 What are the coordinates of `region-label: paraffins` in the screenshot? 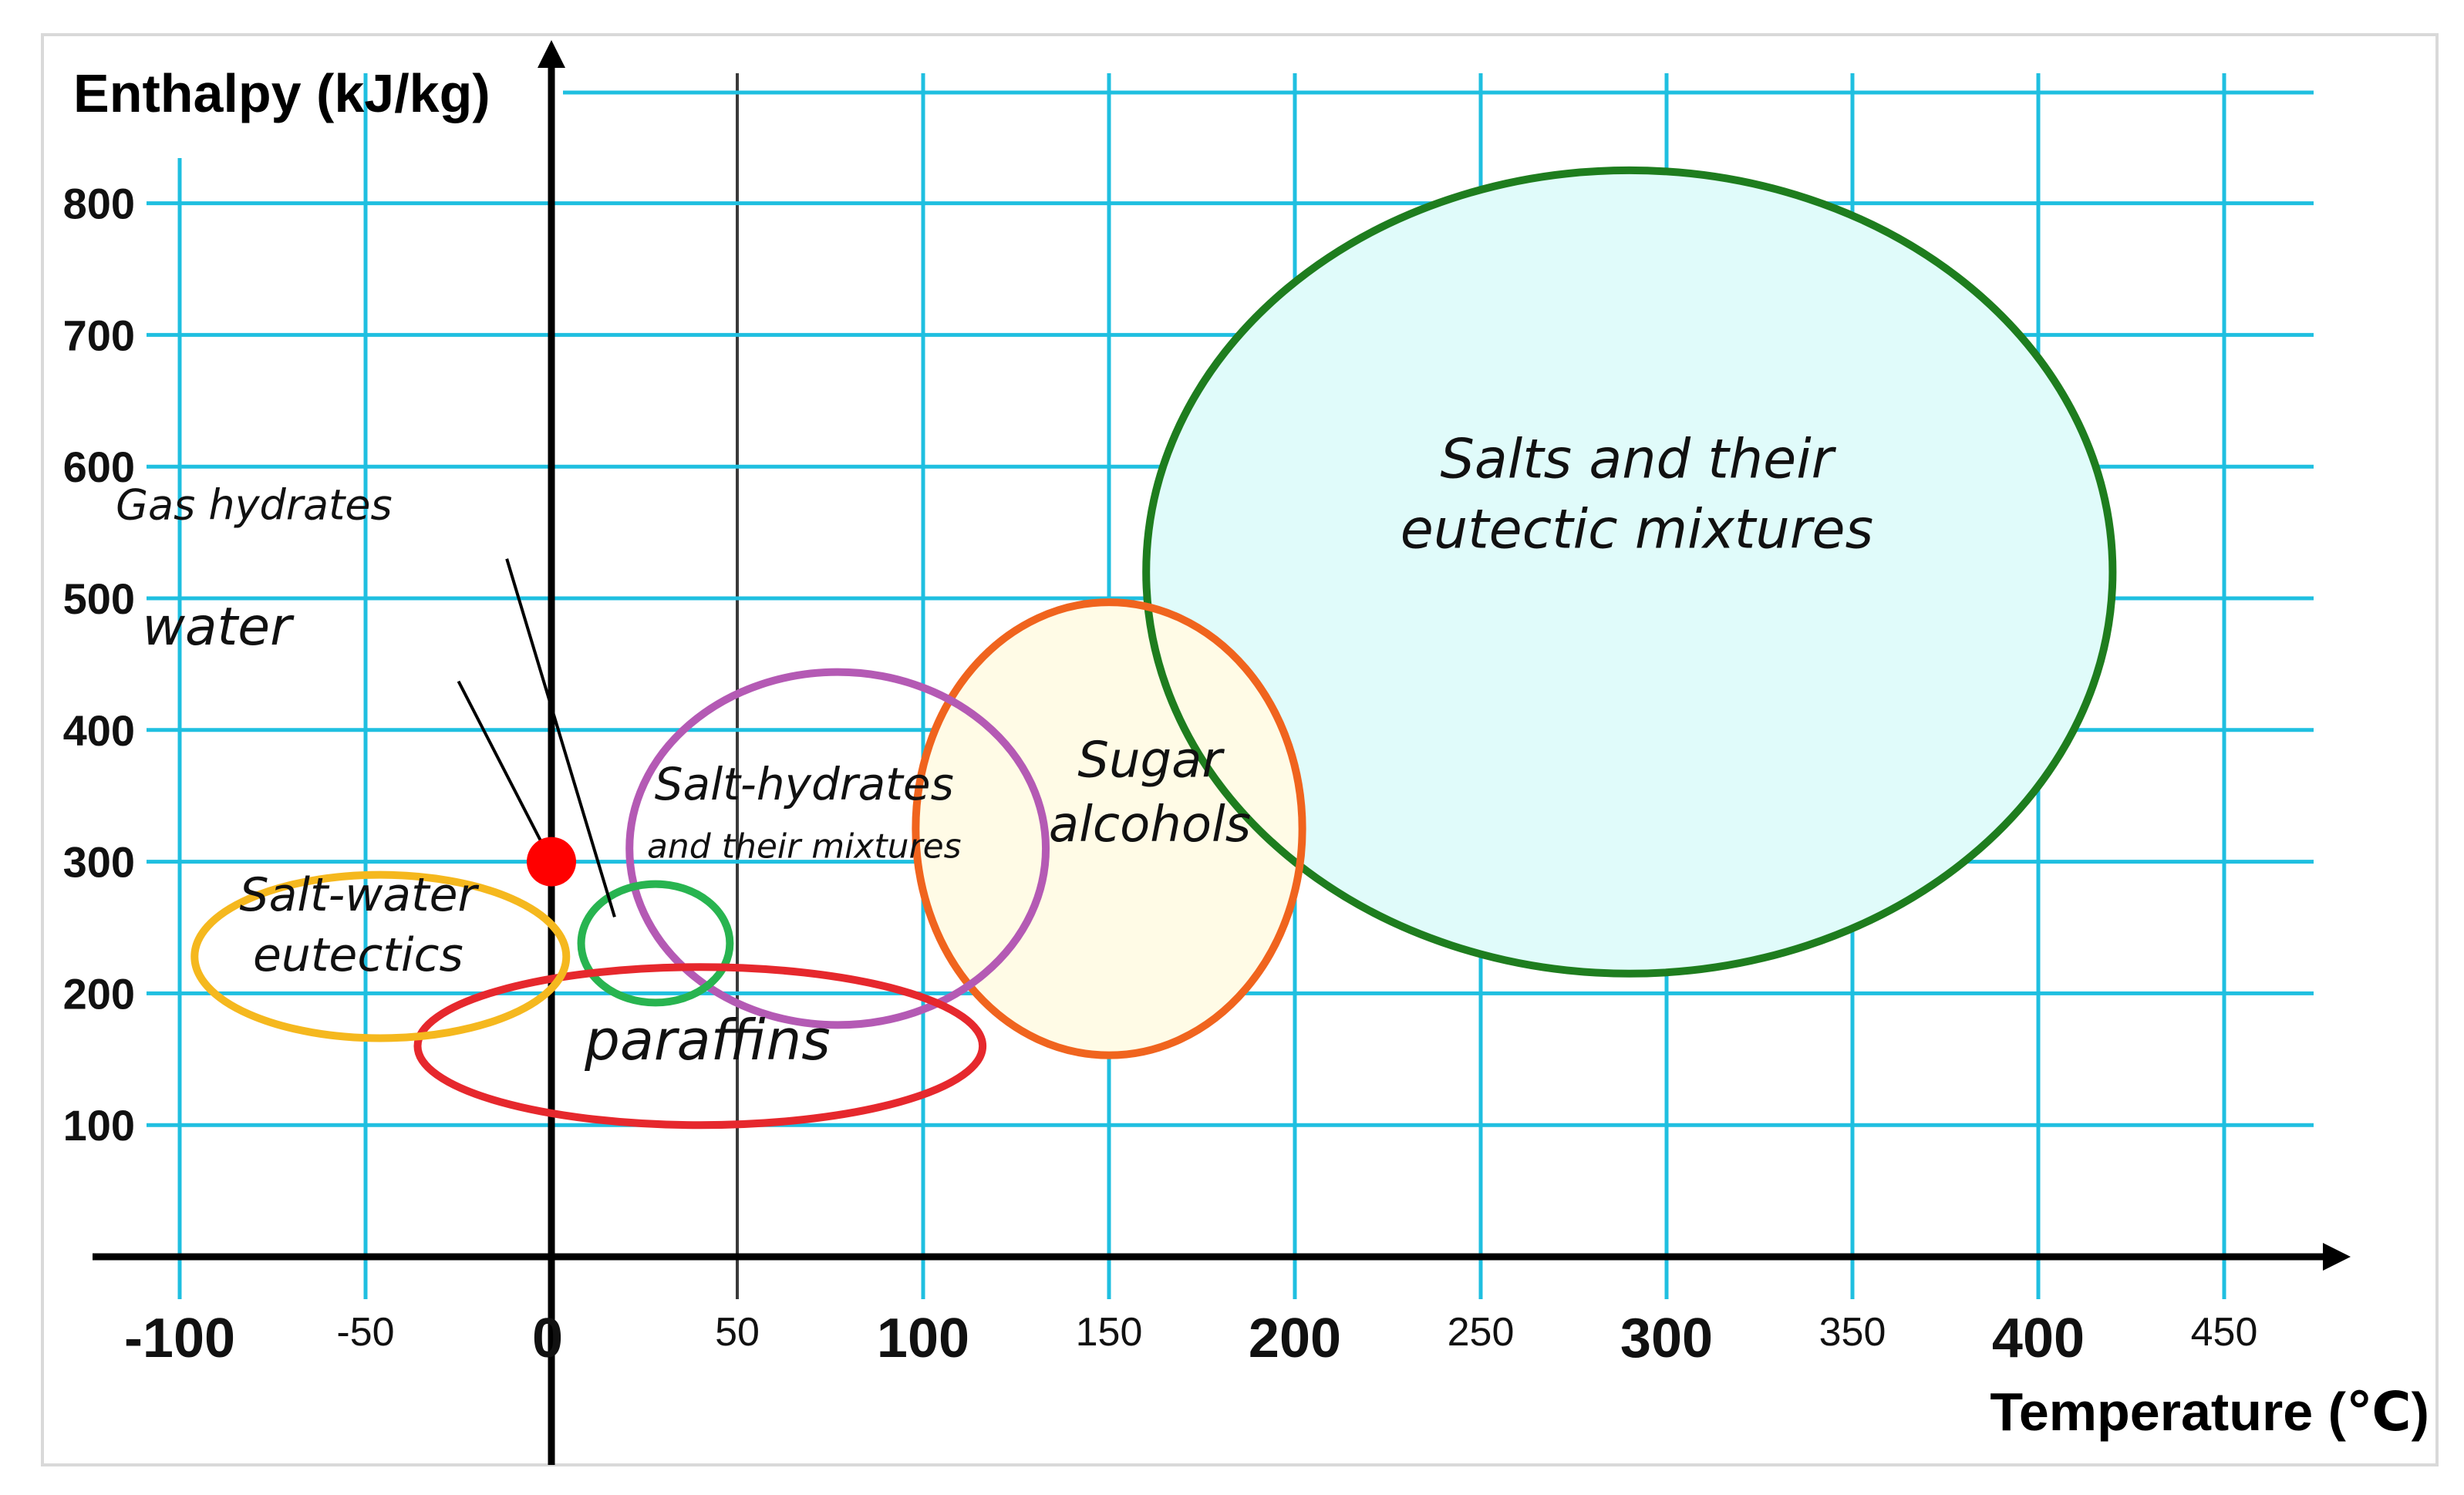 It's located at (707, 1040).